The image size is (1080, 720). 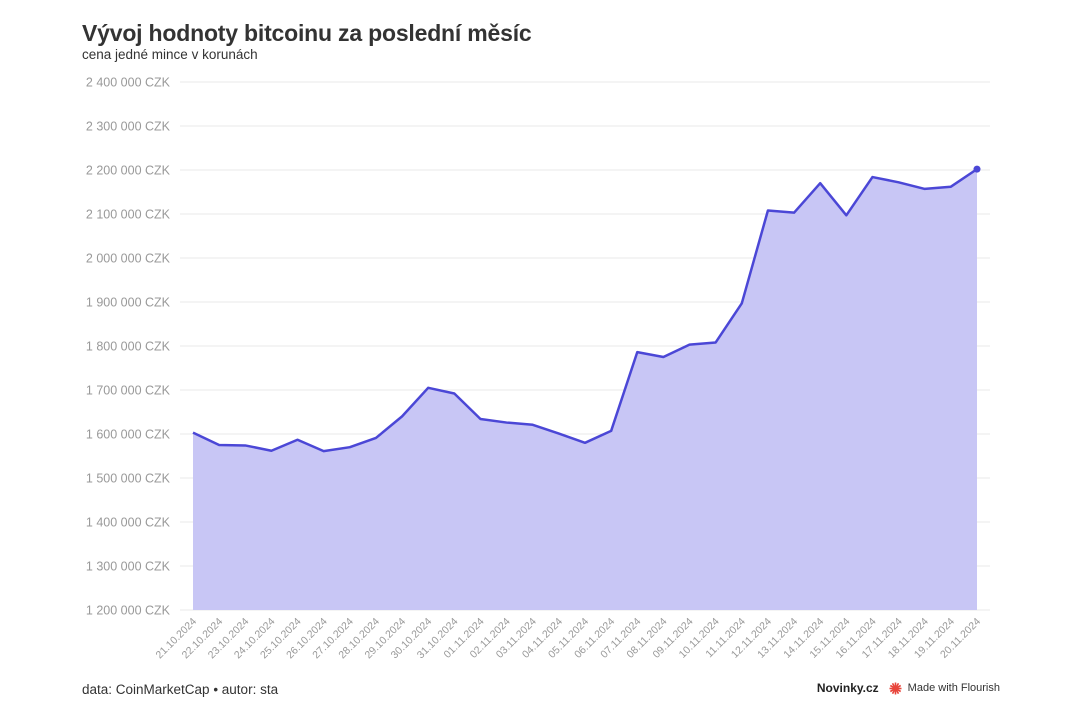 I want to click on source-credit: data: CoinMarketCap • autor: sta, so click(x=180, y=689).